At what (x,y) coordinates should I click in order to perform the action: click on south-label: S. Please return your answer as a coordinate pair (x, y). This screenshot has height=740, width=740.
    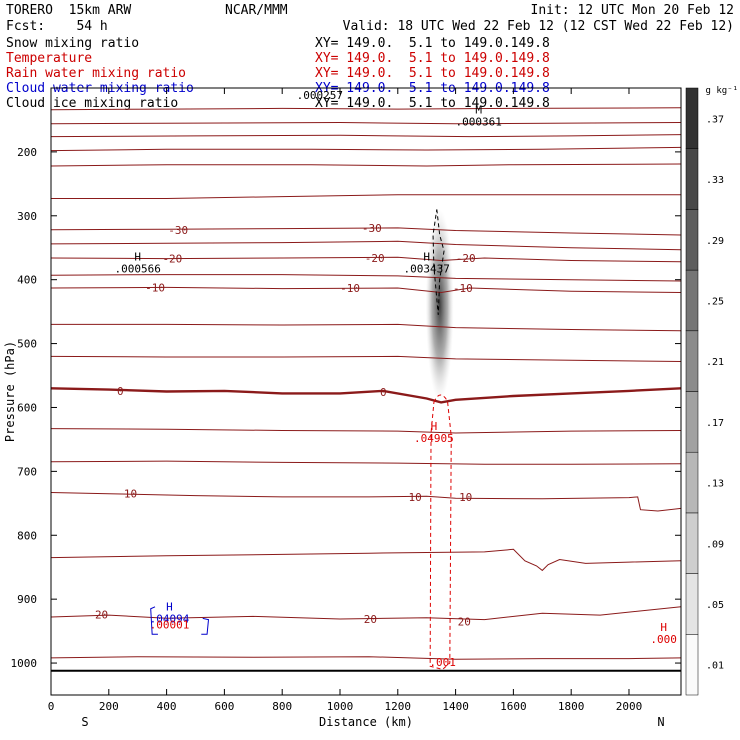
    Looking at the image, I should click on (84, 722).